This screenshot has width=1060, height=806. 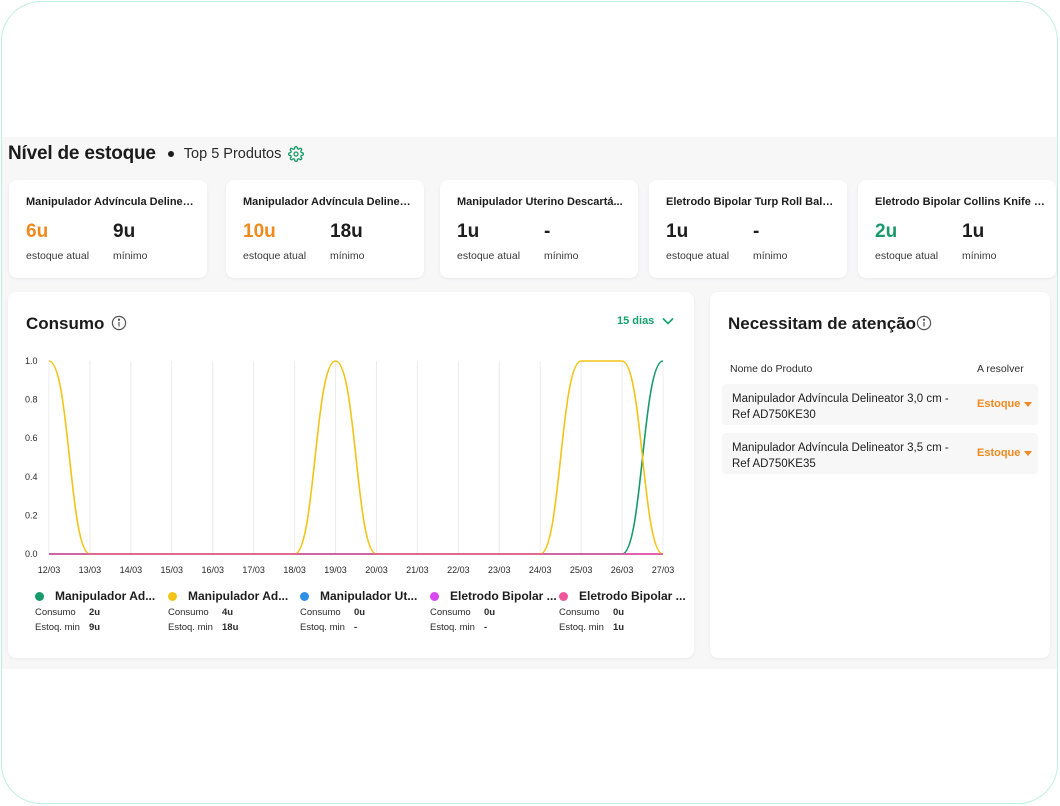 What do you see at coordinates (124, 231) in the screenshot?
I see `minimum-stock-value: 9u` at bounding box center [124, 231].